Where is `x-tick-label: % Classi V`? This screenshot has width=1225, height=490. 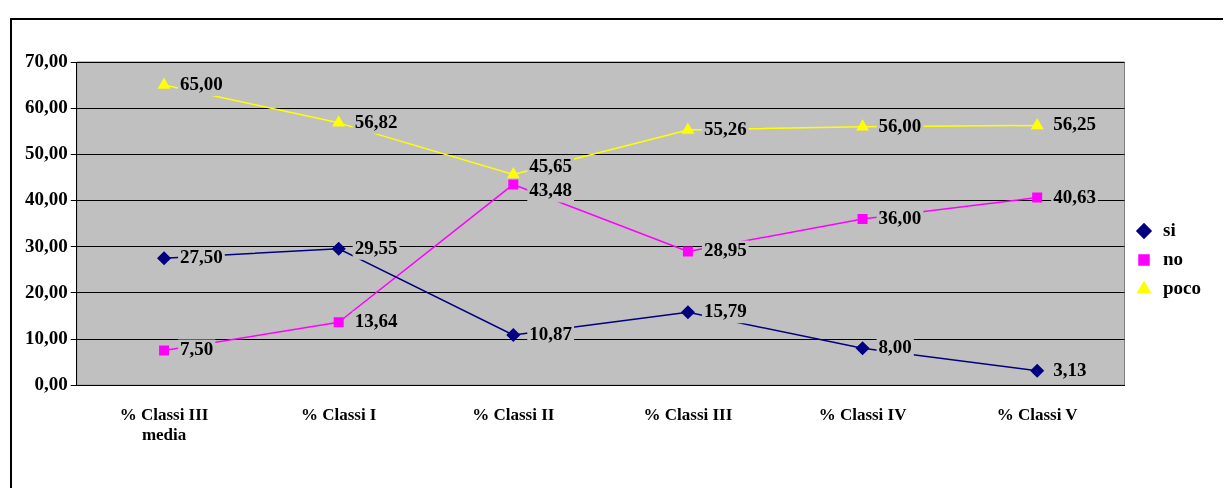
x-tick-label: % Classi V is located at coordinates (1037, 414).